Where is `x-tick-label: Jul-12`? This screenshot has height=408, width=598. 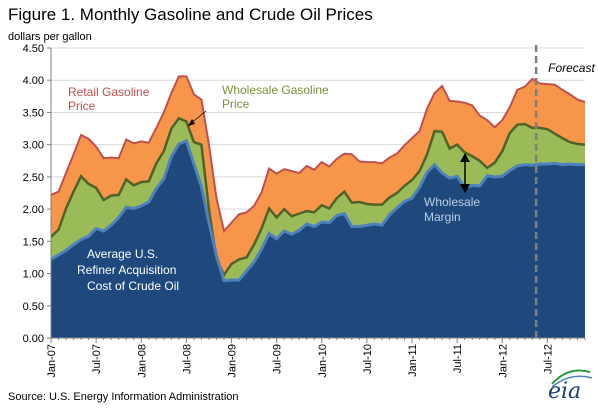
x-tick-label: Jul-12 is located at coordinates (548, 359).